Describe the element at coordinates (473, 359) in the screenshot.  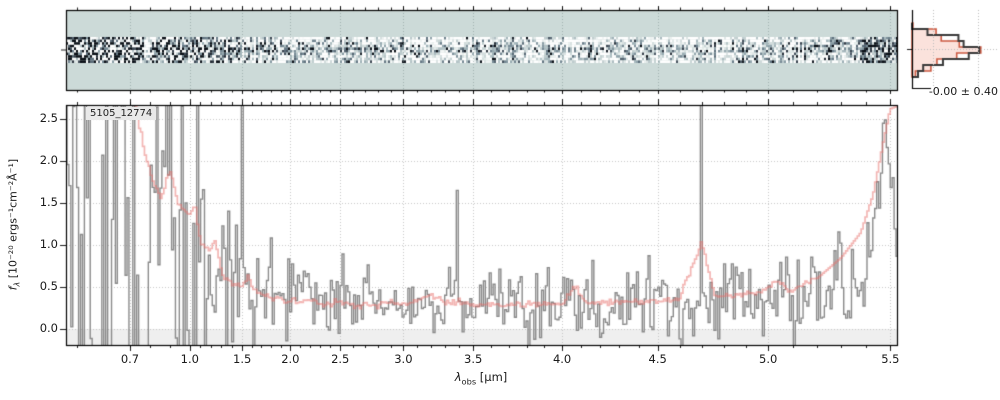
I see `x-tick-label-3.5: 3.5` at that location.